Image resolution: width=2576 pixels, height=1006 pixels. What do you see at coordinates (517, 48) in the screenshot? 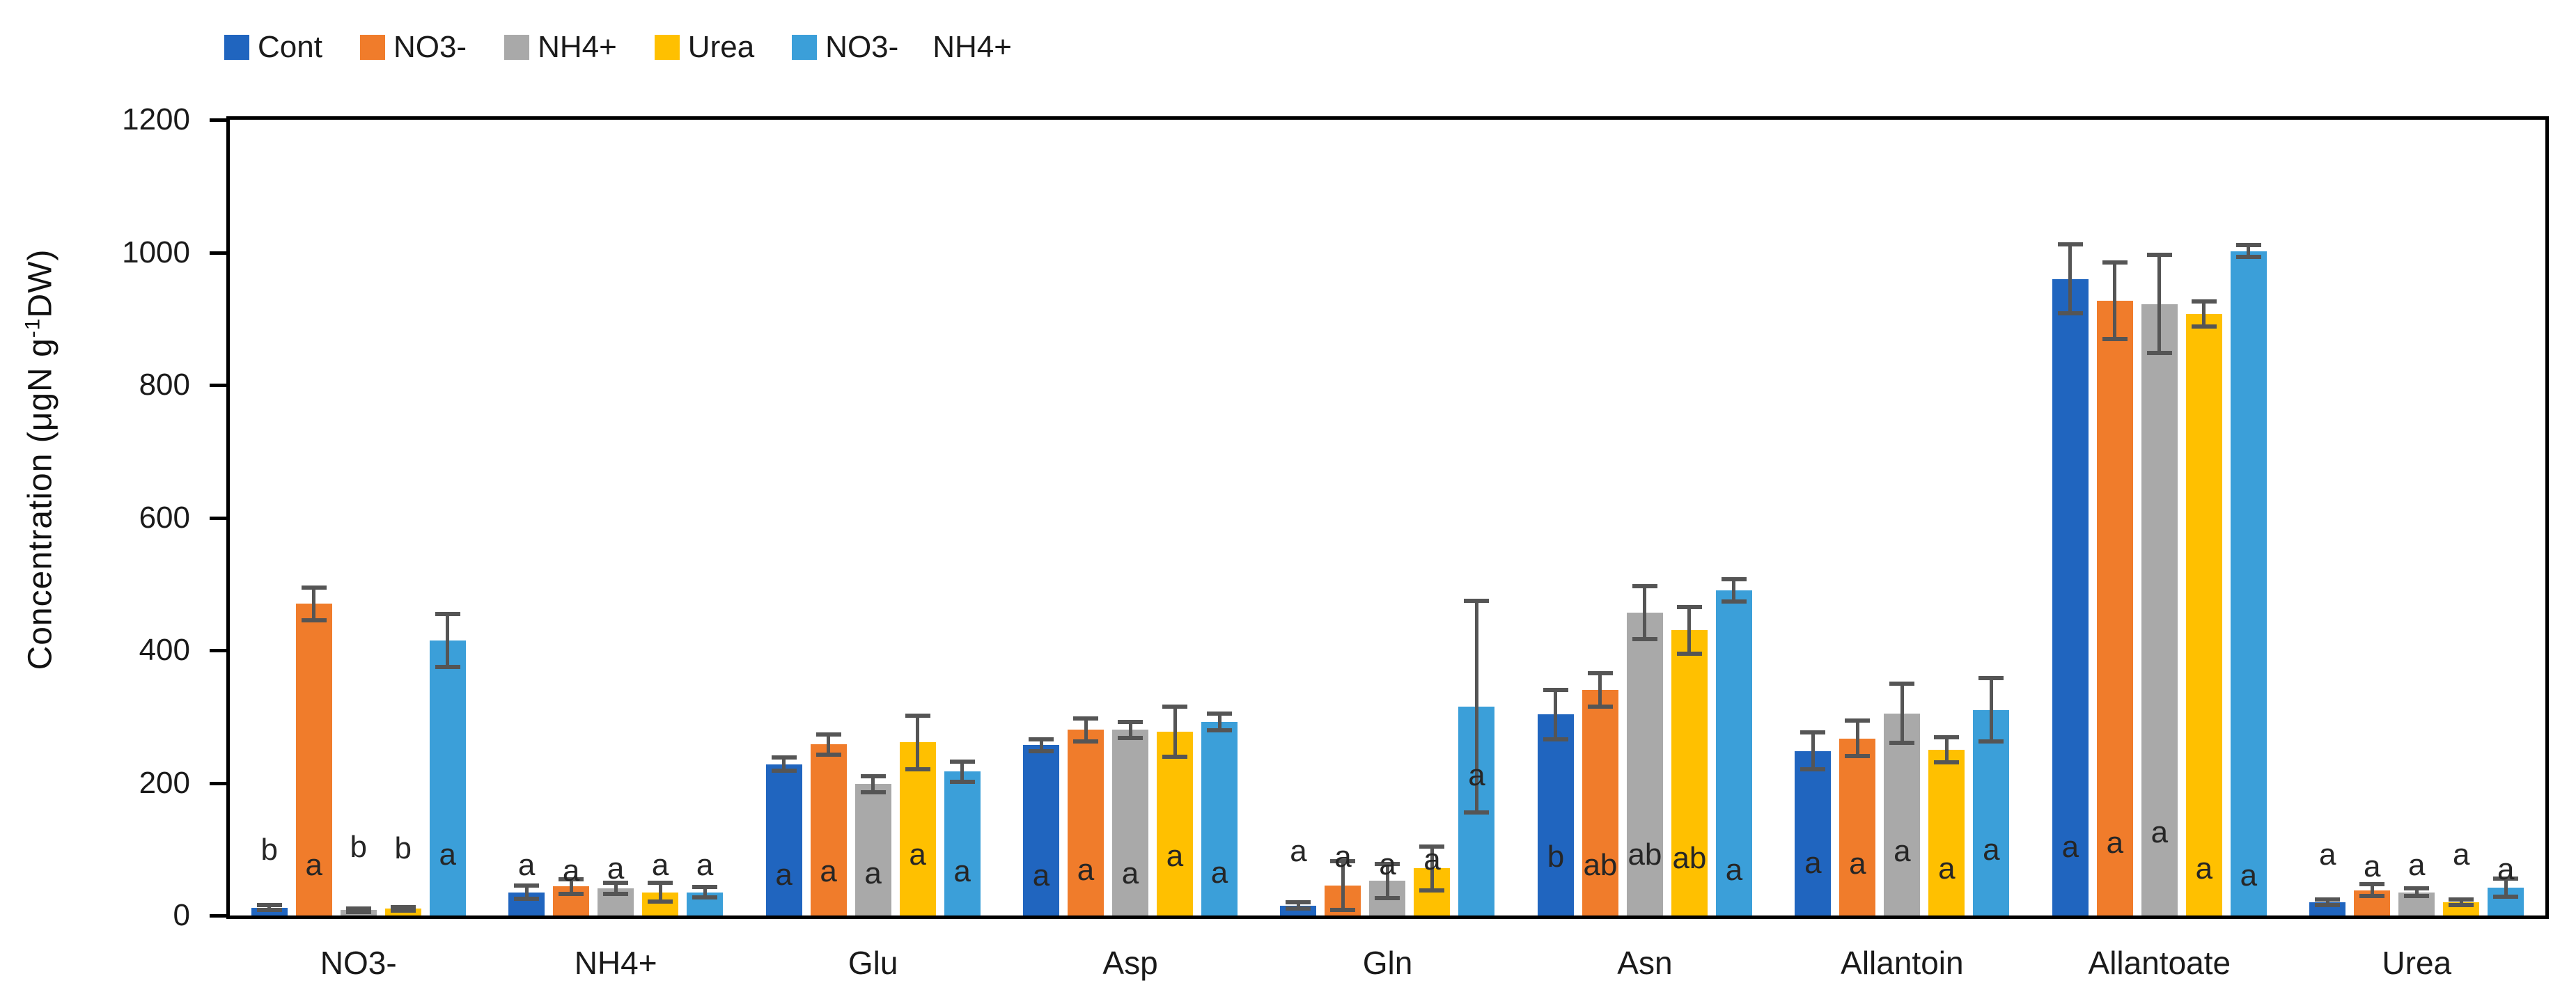
I see `legend-color-swatch` at bounding box center [517, 48].